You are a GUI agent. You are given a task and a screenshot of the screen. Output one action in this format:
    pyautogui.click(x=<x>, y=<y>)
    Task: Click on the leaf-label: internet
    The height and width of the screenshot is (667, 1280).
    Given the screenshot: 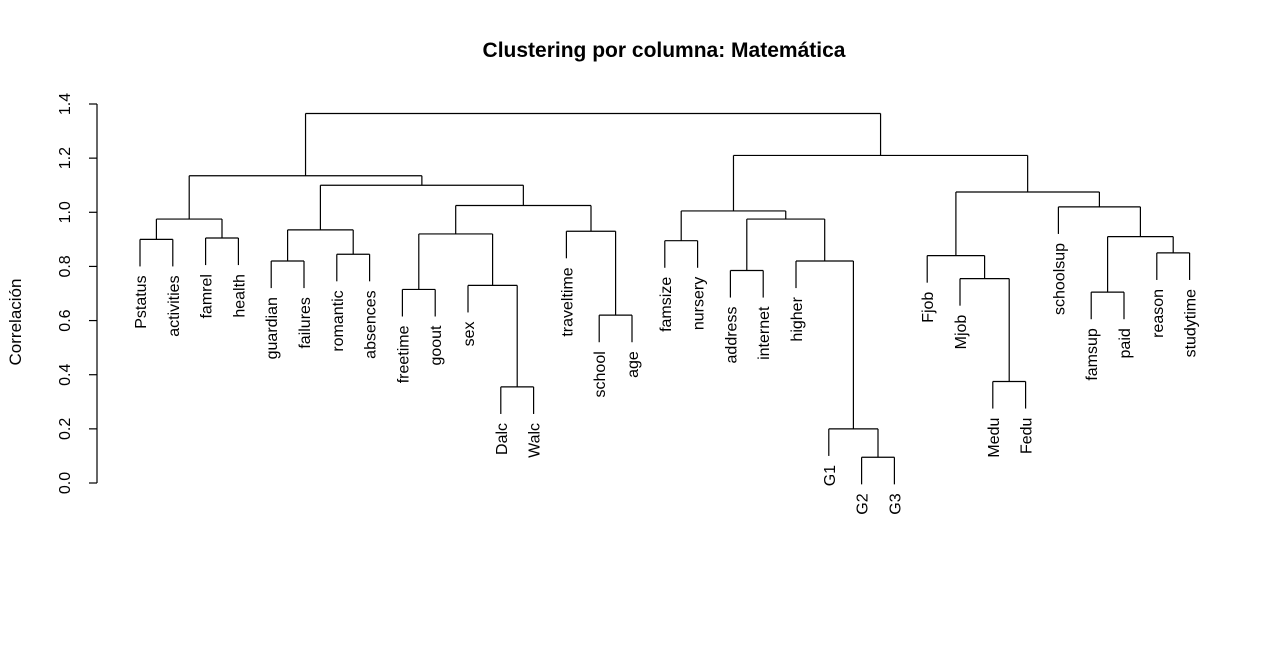 What is the action you would take?
    pyautogui.click(x=764, y=333)
    